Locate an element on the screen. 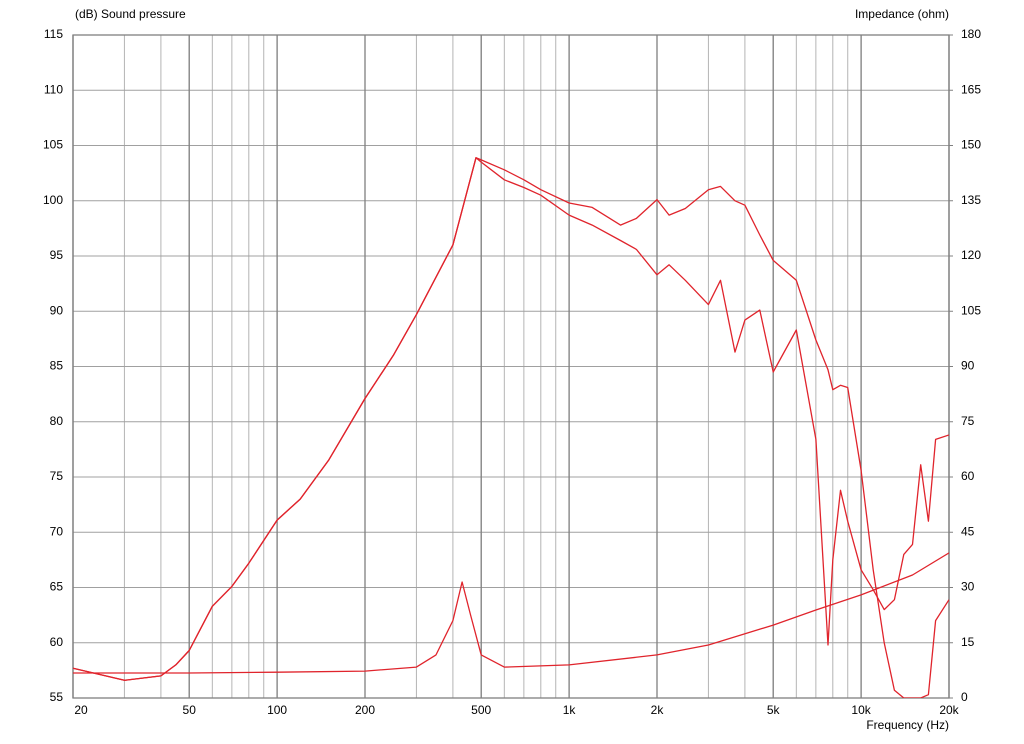  x-tick-label: 20 is located at coordinates (81, 710).